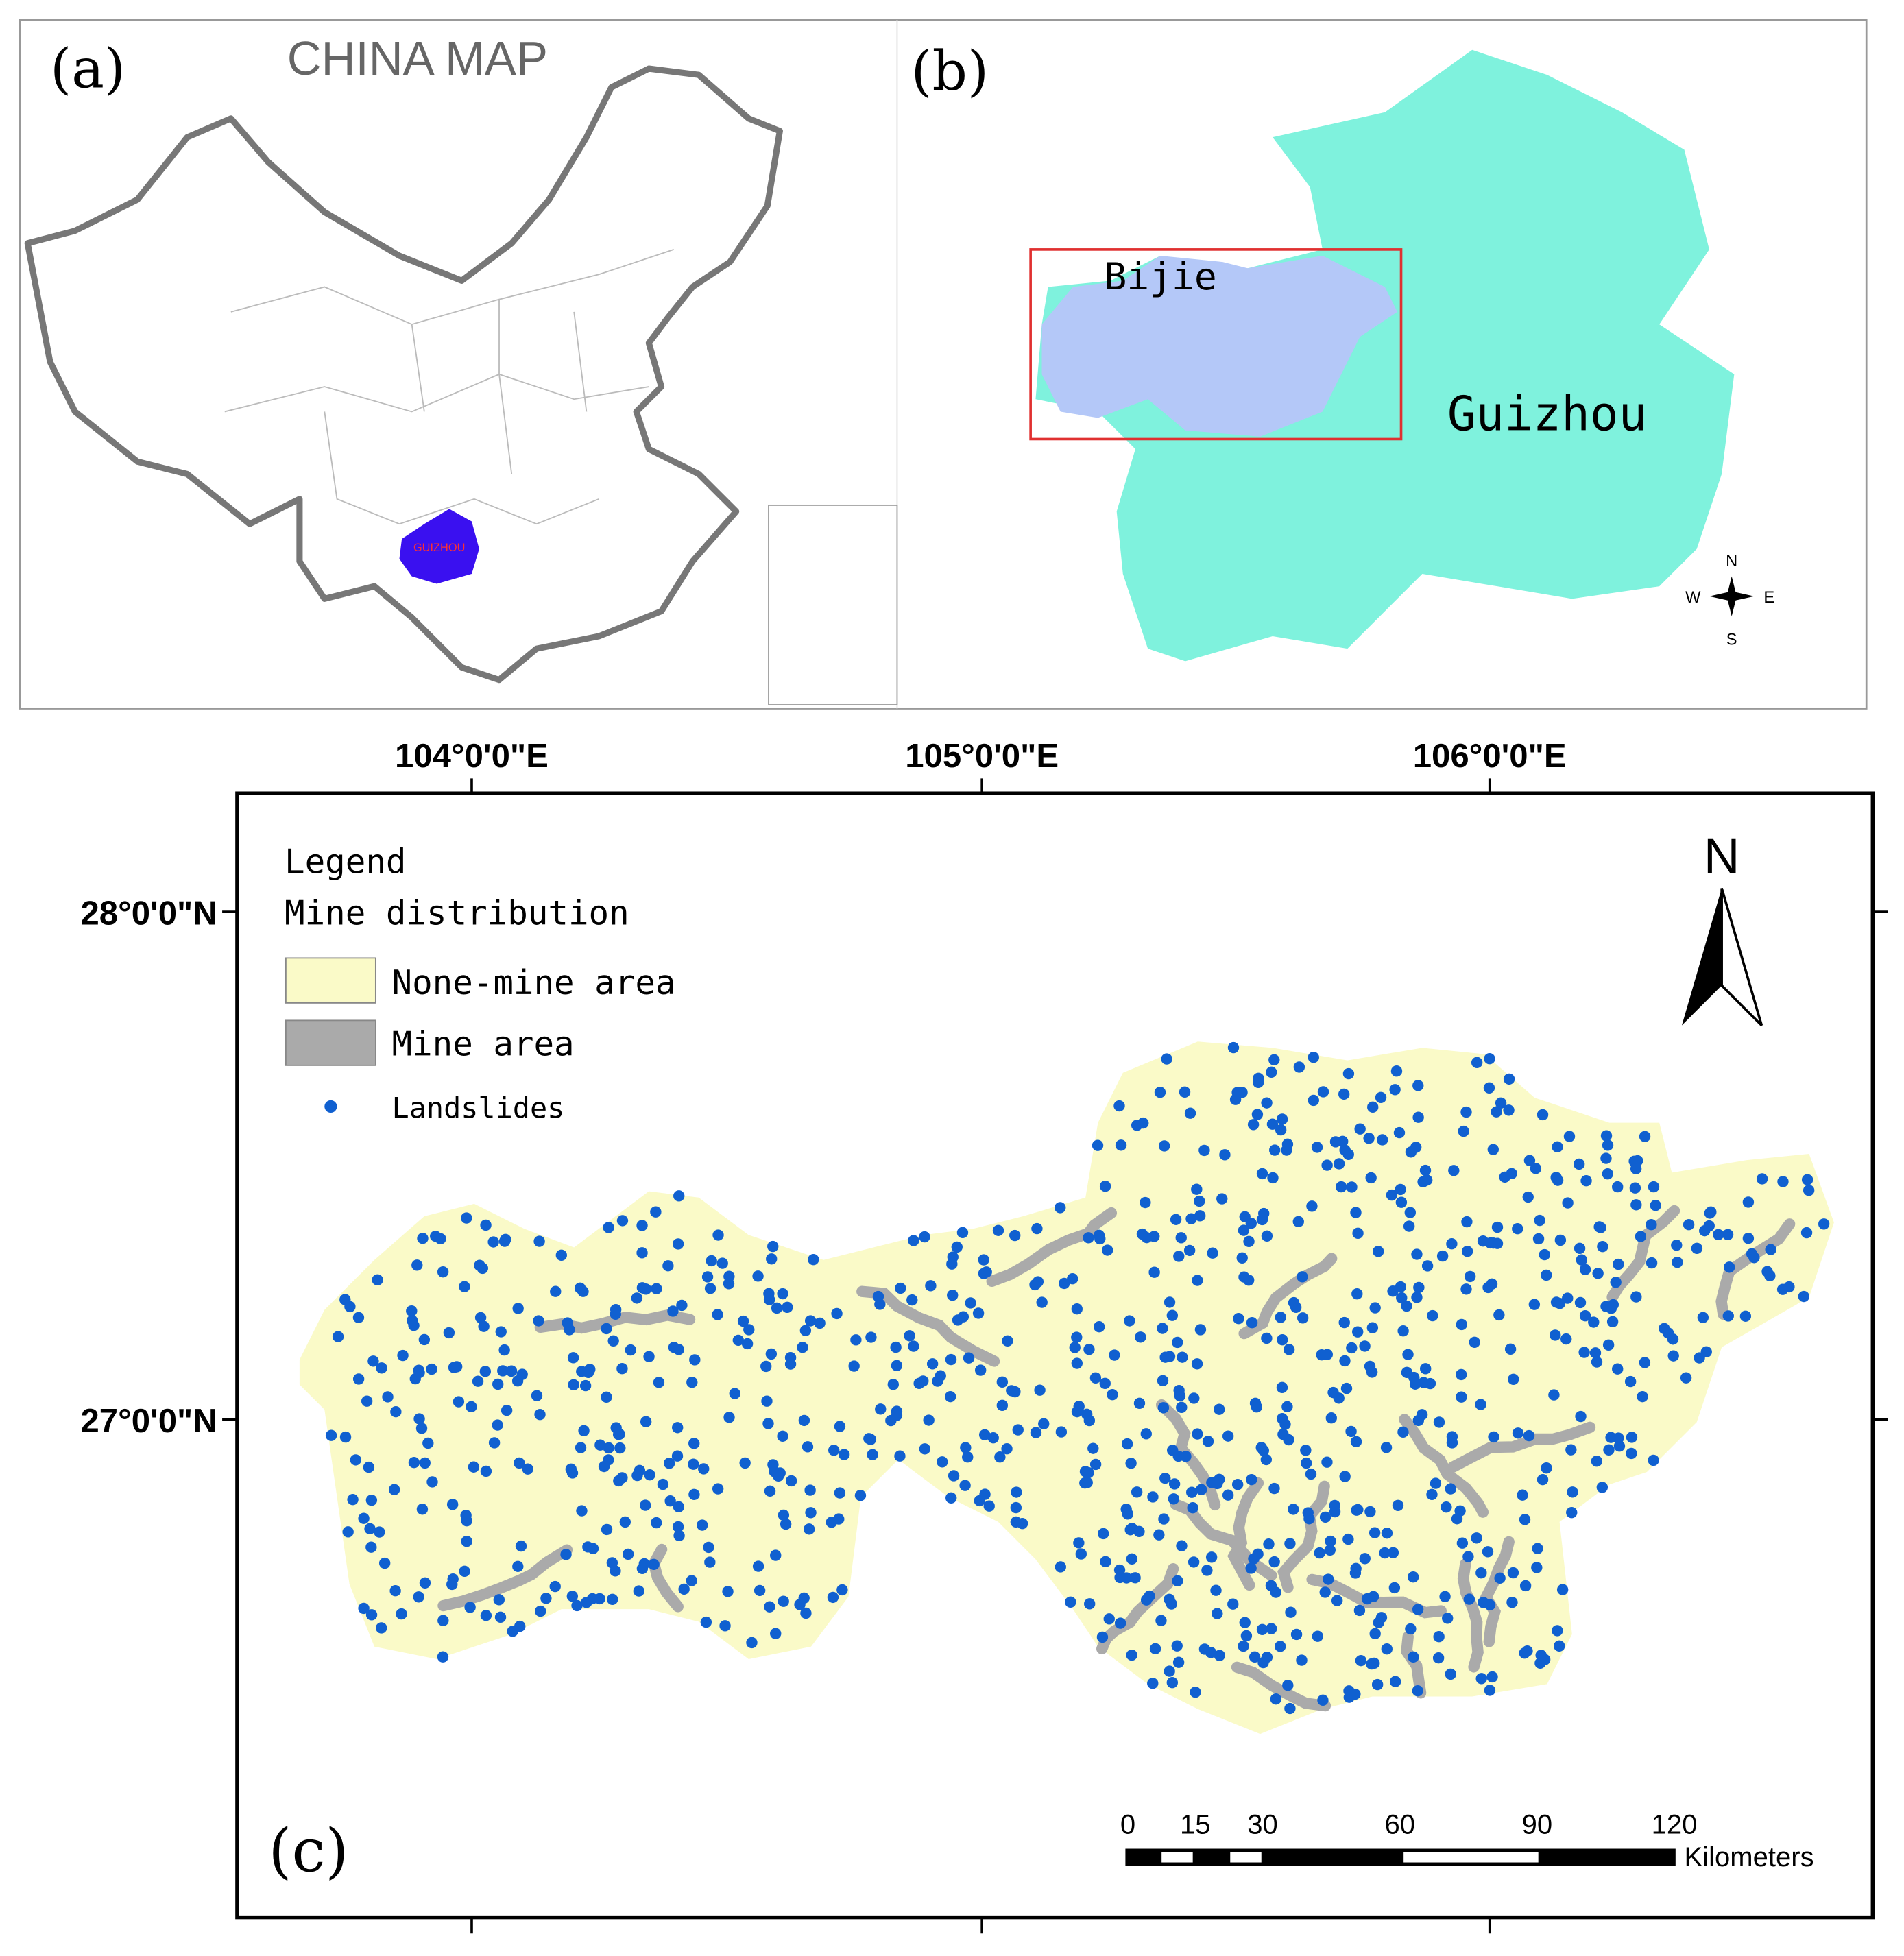 The image size is (1904, 1956). I want to click on scale-unit: Kilometers, so click(1749, 1857).